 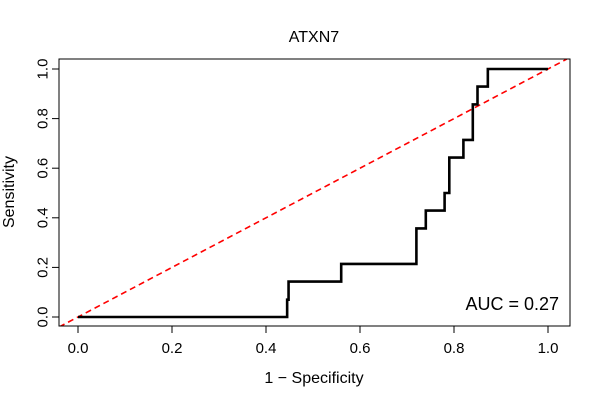 What do you see at coordinates (43, 168) in the screenshot?
I see `y-tick-label: 0.6` at bounding box center [43, 168].